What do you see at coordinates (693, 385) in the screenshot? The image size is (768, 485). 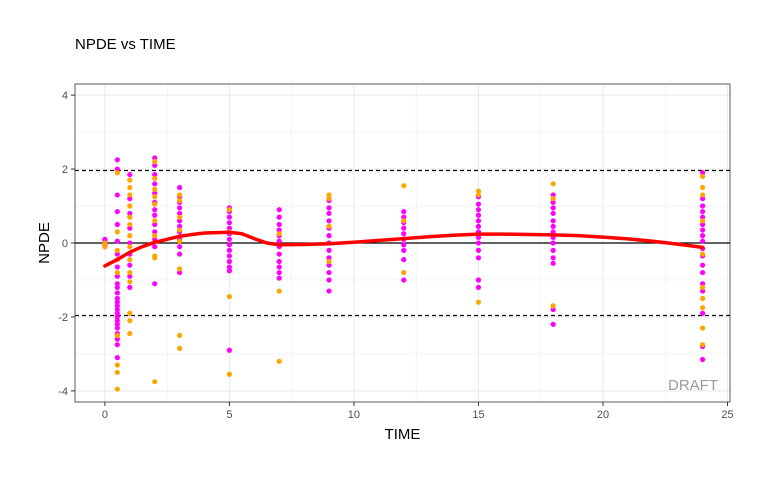 I see `draft-watermark: DRAFT` at bounding box center [693, 385].